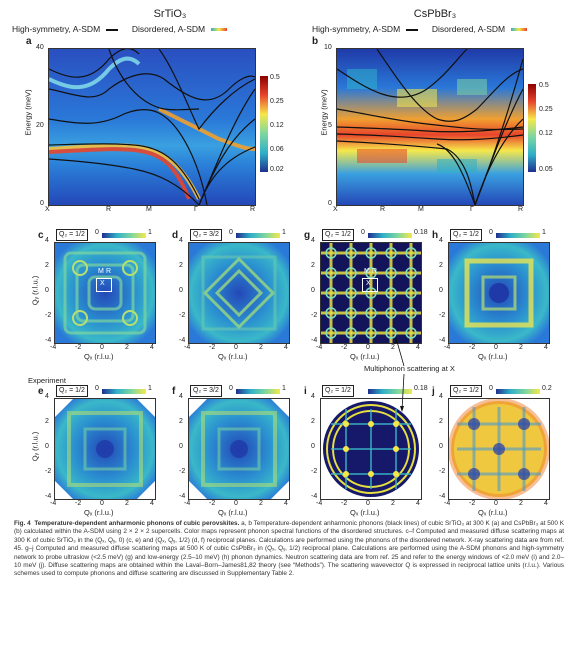 The width and height of the screenshot is (577, 659). Describe the element at coordinates (206, 235) in the screenshot. I see `qz-label: Q₂ = 3/2` at that location.